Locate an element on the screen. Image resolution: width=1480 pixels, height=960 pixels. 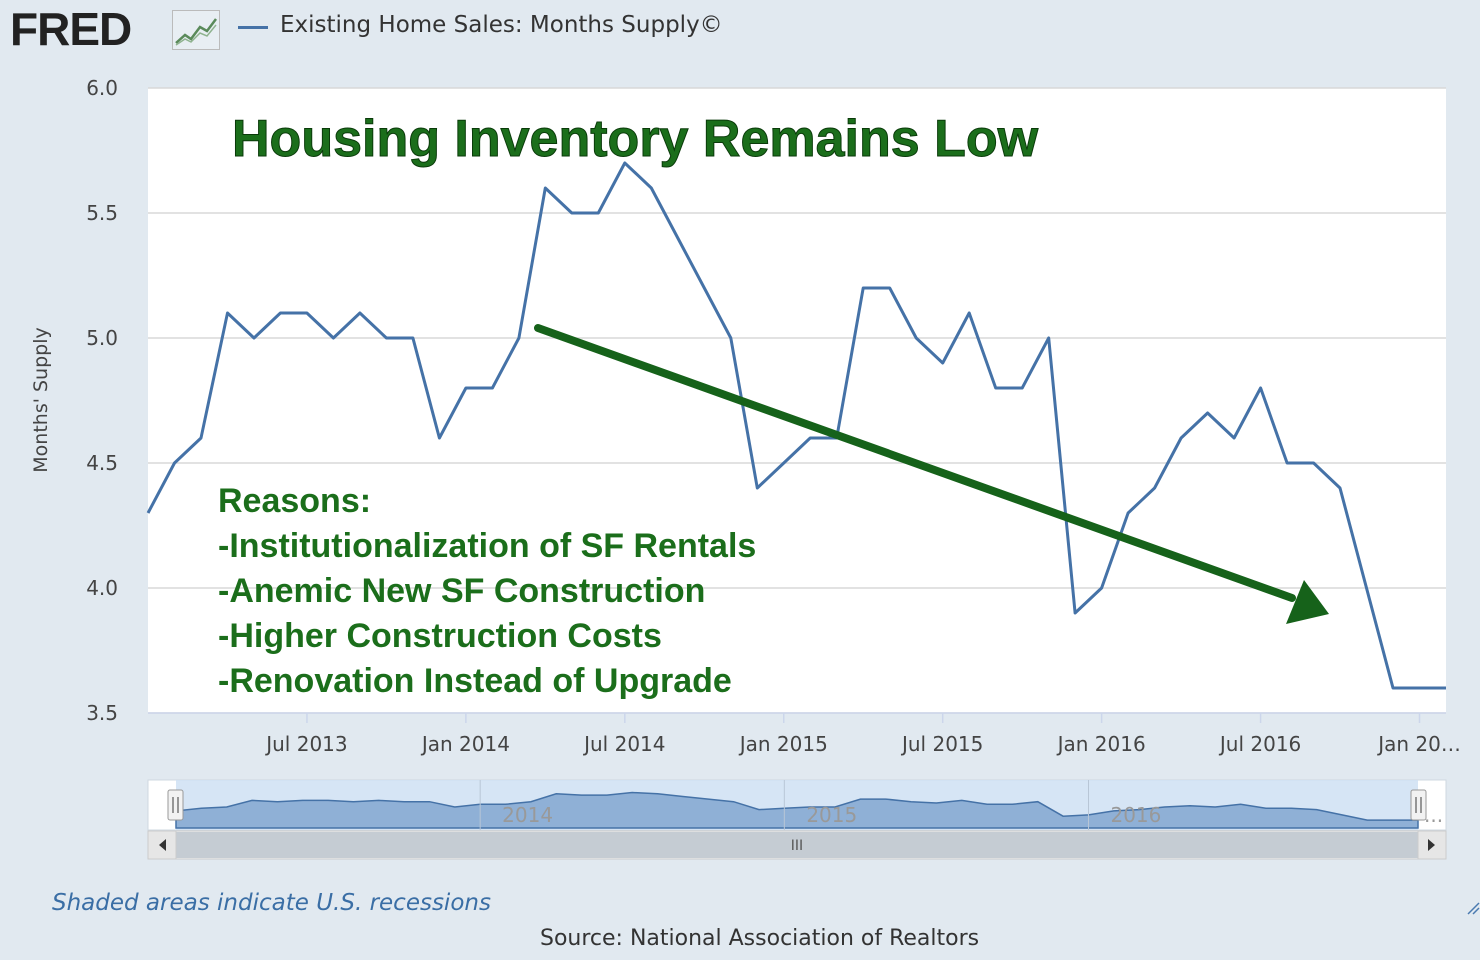
navigator-year-label: 2014 is located at coordinates (527, 815).